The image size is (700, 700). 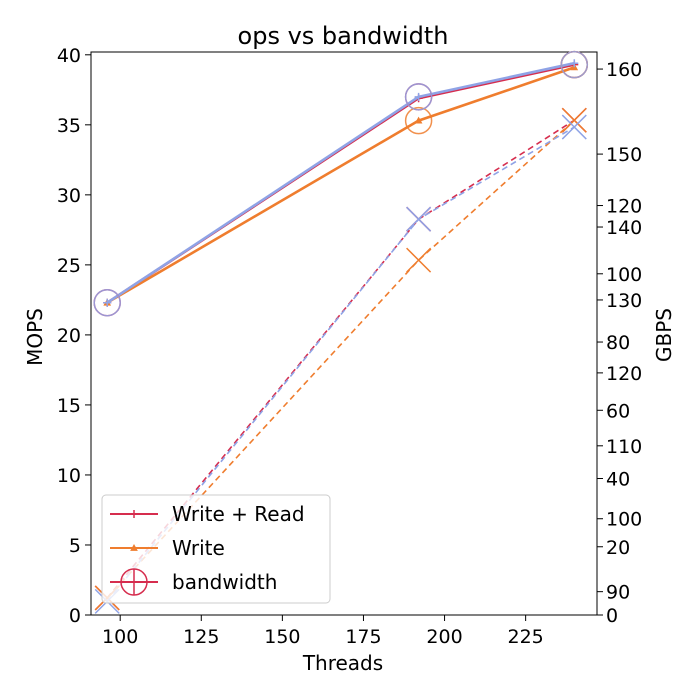 I want to click on y-tick-label-left: 25, so click(x=69, y=266).